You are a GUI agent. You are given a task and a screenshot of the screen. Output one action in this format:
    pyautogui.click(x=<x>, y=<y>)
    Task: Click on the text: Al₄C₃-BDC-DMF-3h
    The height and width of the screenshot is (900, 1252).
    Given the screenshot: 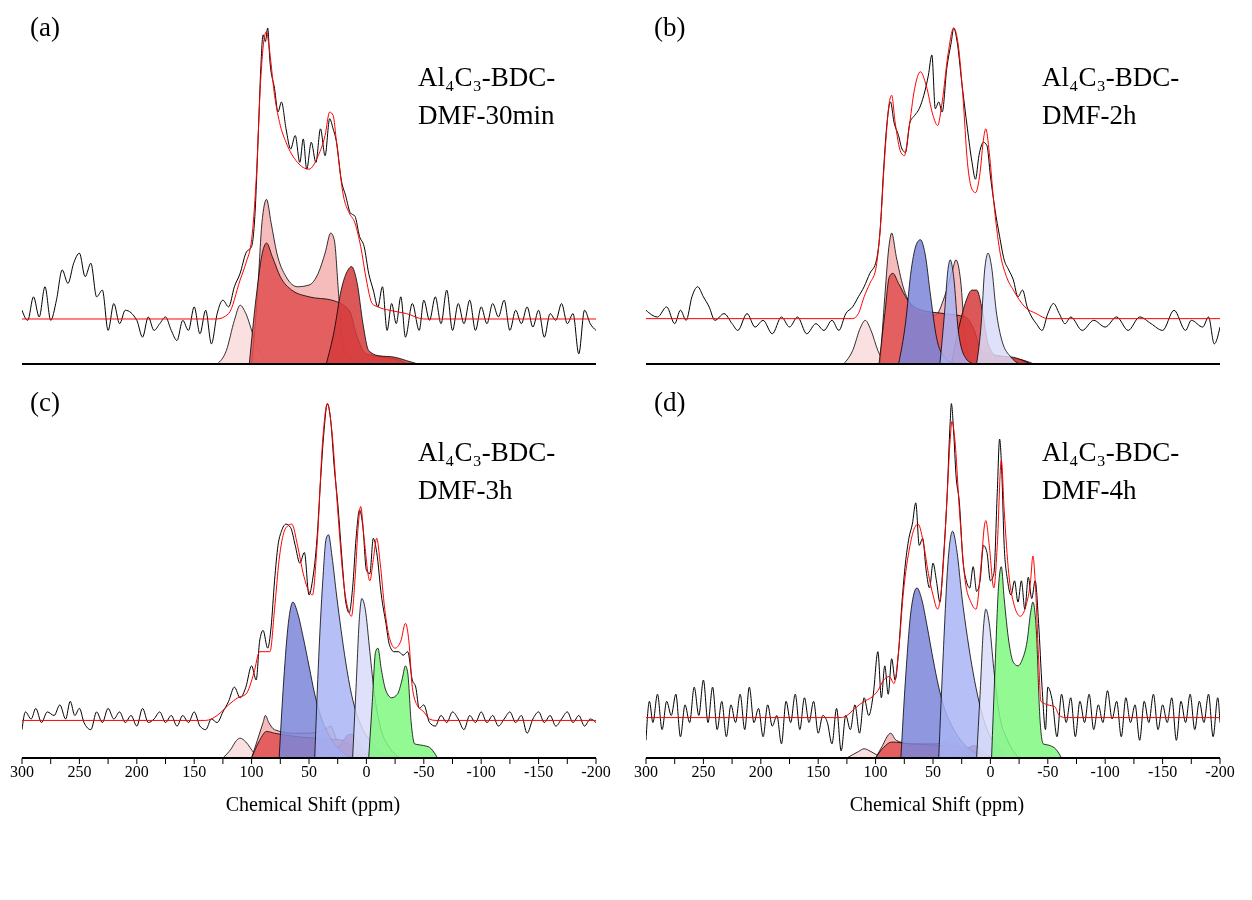 What is the action you would take?
    pyautogui.click(x=487, y=471)
    